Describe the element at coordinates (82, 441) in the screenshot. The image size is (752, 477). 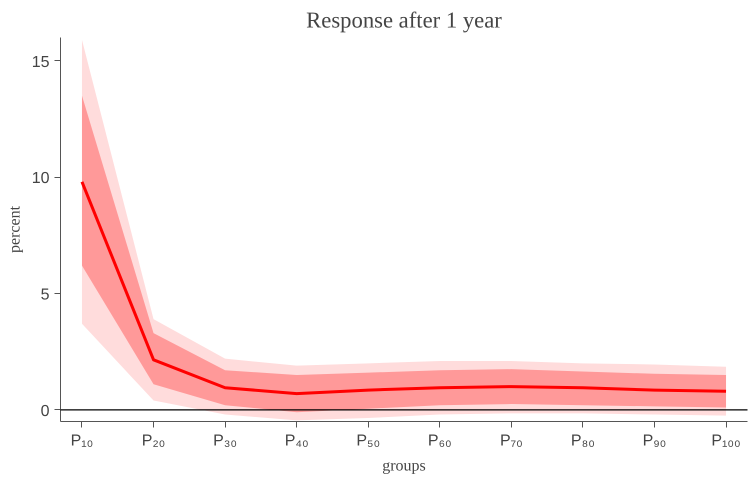
I see `x-tick-label: P₁₀` at that location.